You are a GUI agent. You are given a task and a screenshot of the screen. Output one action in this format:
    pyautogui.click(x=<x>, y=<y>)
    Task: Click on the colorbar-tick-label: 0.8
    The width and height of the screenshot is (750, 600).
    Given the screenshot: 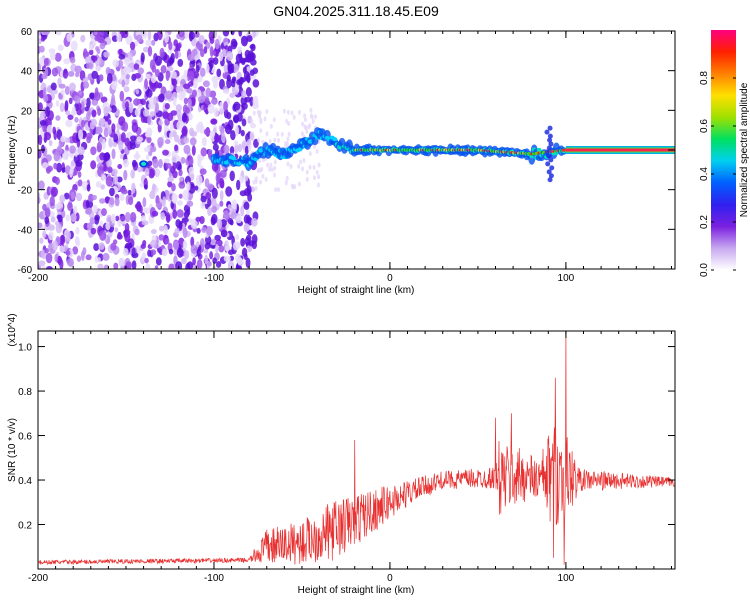 What is the action you would take?
    pyautogui.click(x=704, y=78)
    